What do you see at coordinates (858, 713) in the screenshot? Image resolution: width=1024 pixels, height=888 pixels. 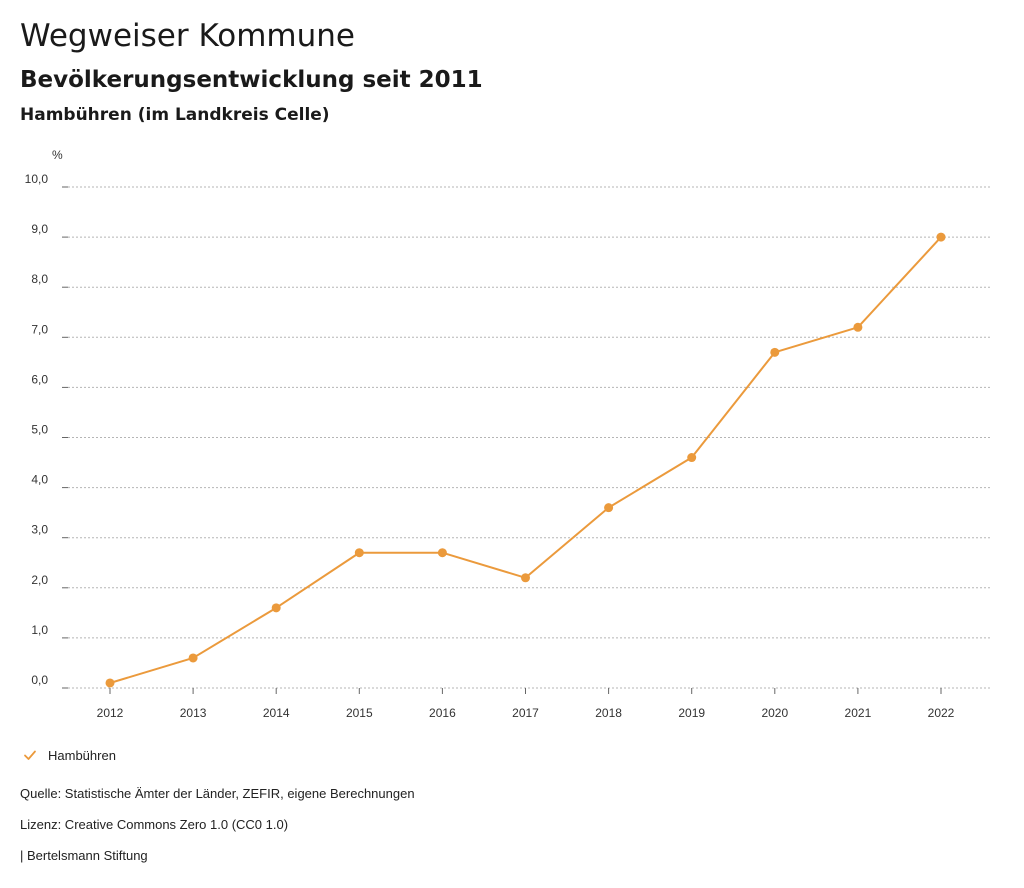 I see `x-tick-label: 2021` at bounding box center [858, 713].